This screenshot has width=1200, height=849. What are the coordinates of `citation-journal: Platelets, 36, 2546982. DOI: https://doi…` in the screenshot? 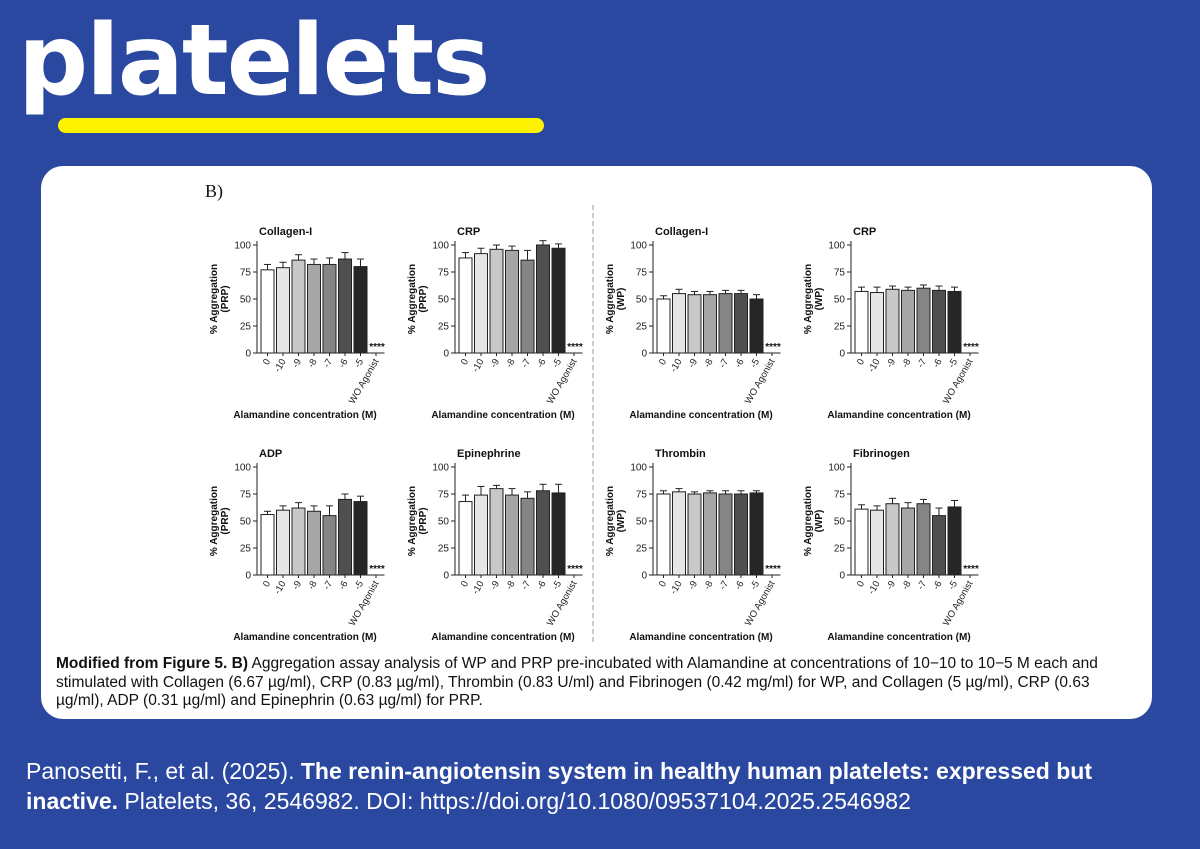 It's located at (514, 801).